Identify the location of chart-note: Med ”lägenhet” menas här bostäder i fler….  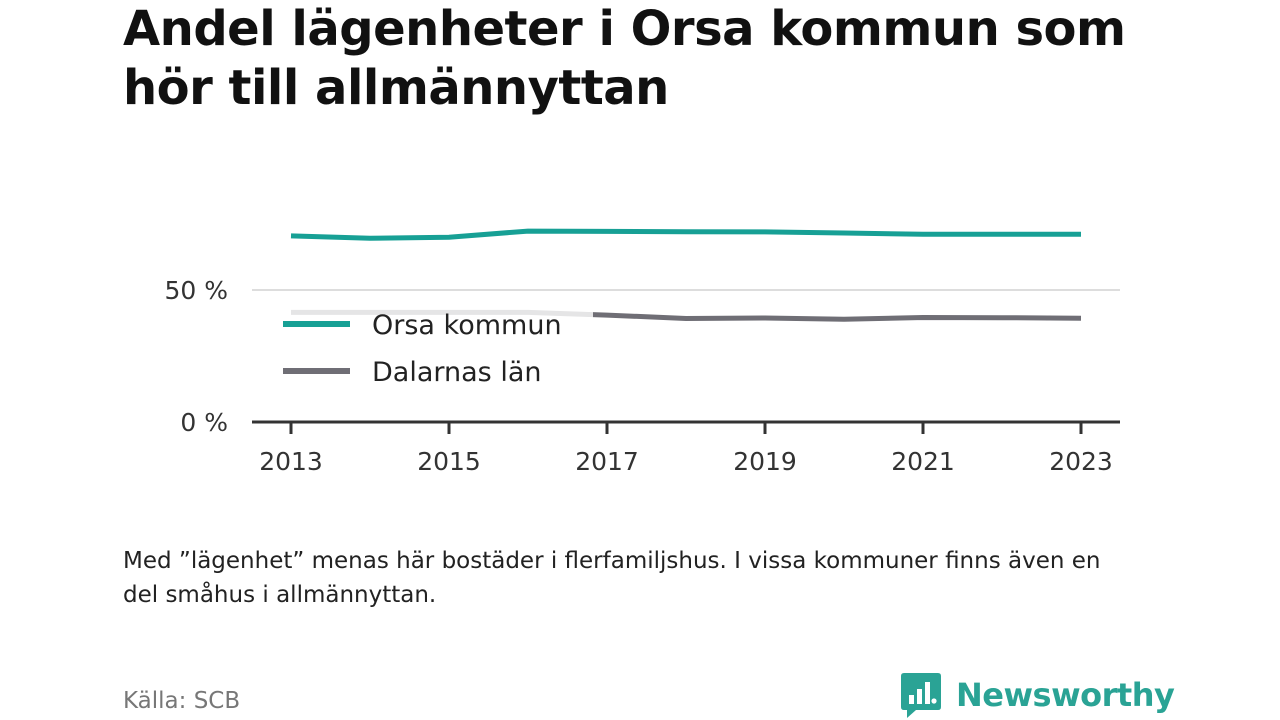
(612, 578).